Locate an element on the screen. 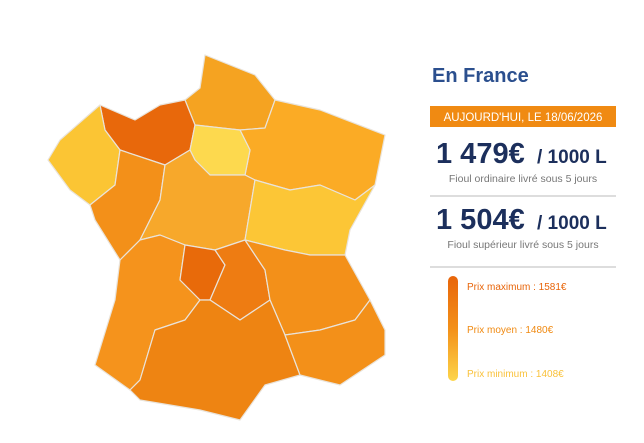 Image resolution: width=644 pixels, height=443 pixels. price-description: Fioul supérieur livré sous 5 jours is located at coordinates (522, 245).